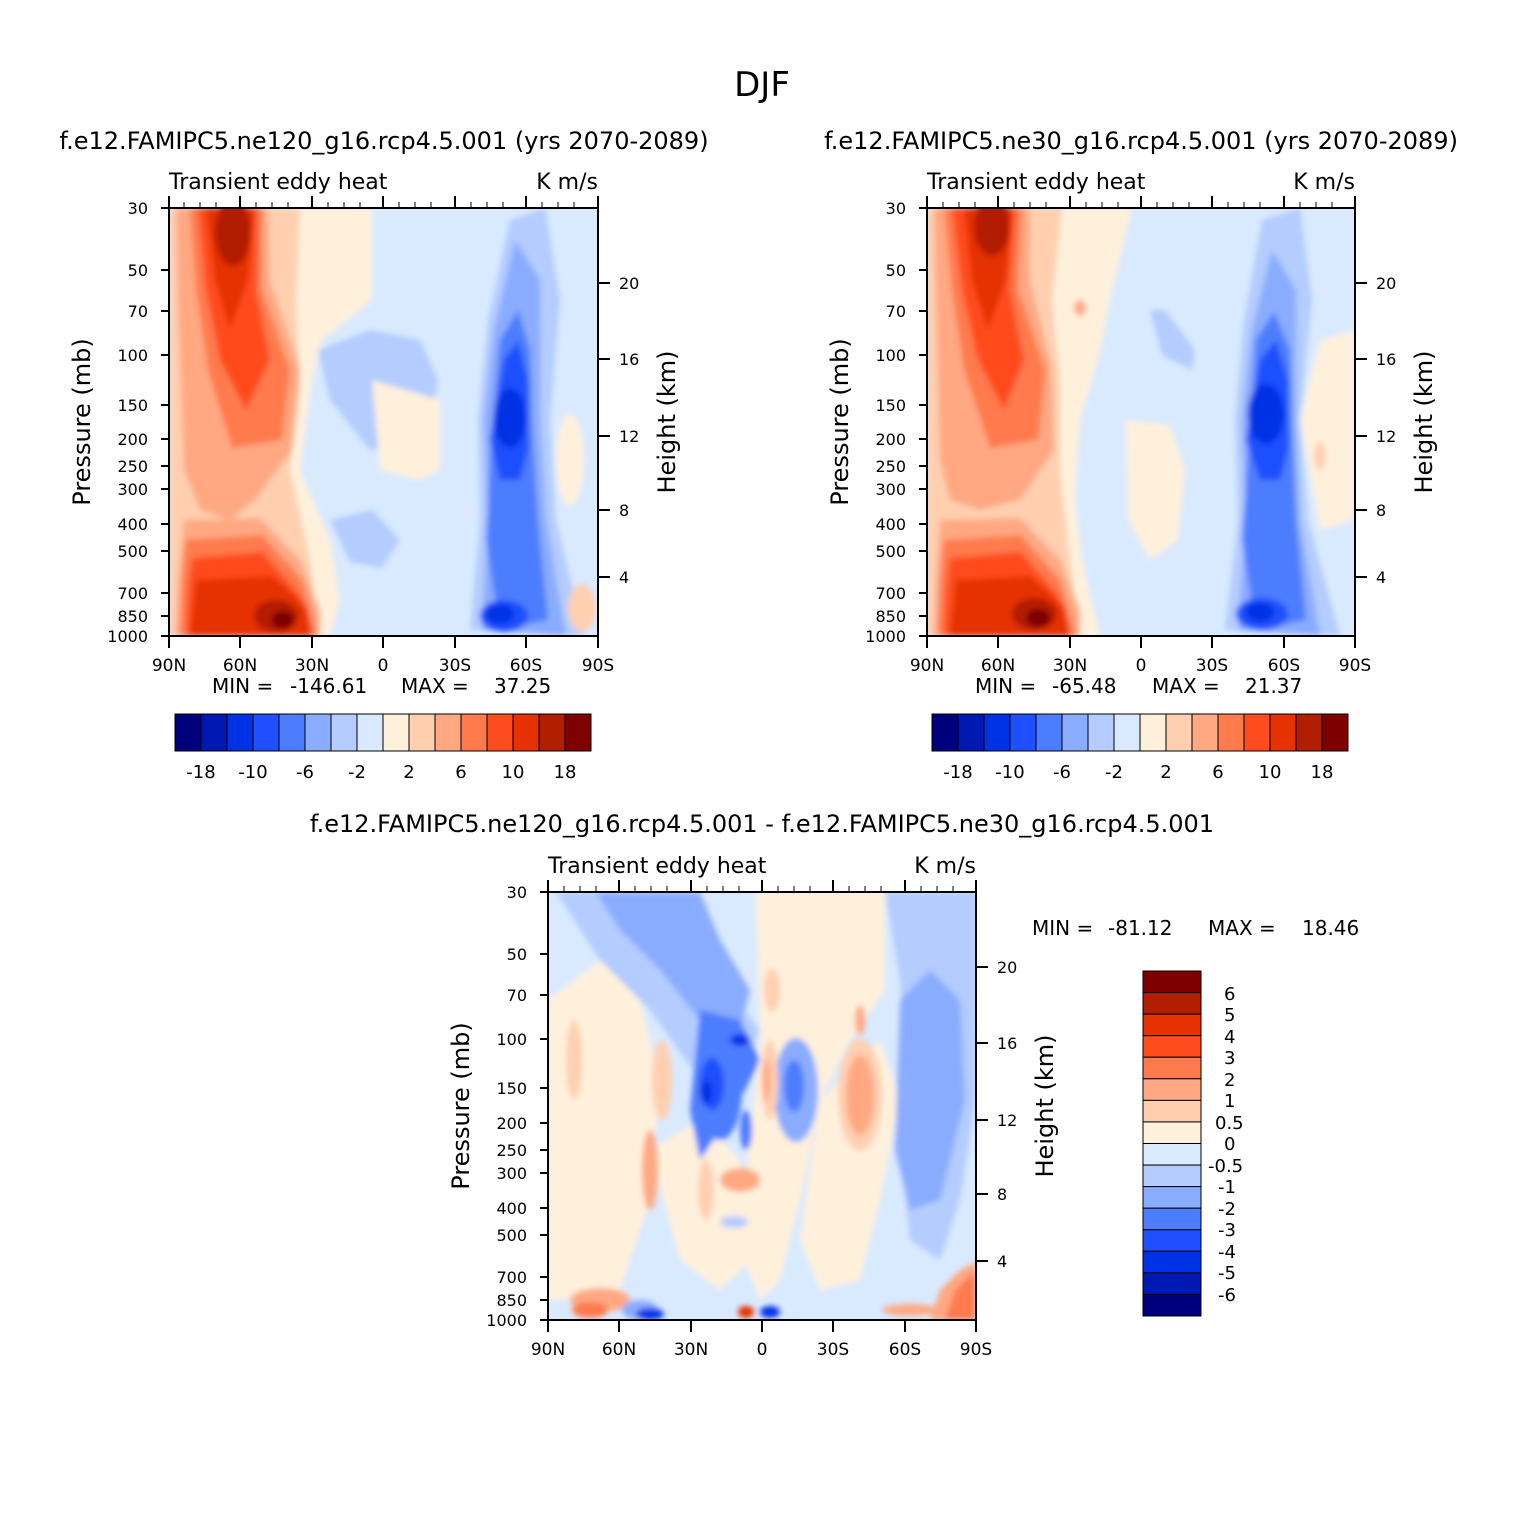 This screenshot has height=1524, width=1524. What do you see at coordinates (138, 270) in the screenshot?
I see `y-tick-label: 50` at bounding box center [138, 270].